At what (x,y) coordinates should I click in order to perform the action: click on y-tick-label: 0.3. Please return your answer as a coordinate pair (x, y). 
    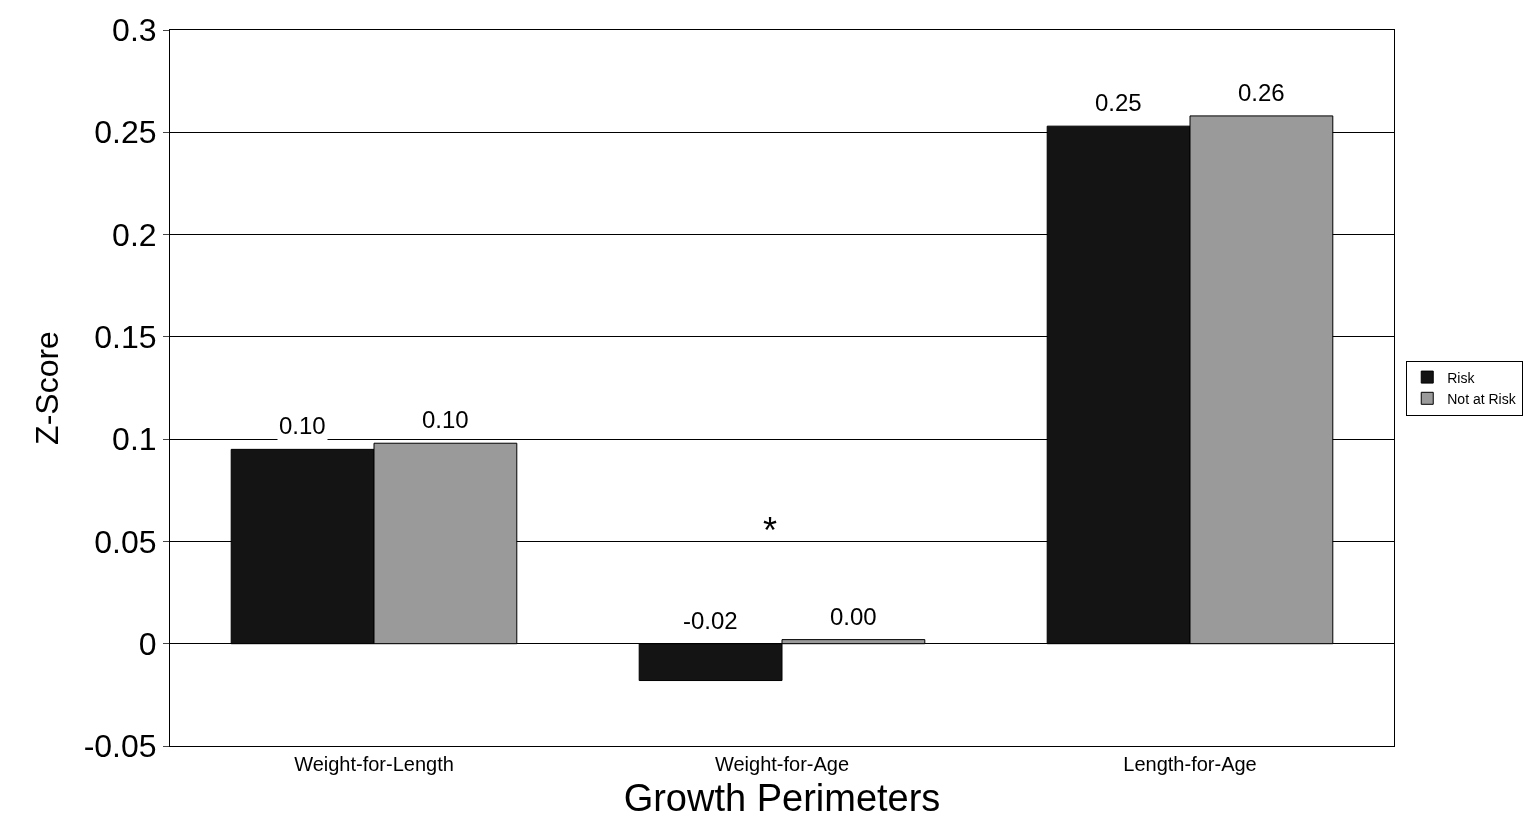
    Looking at the image, I should click on (134, 30).